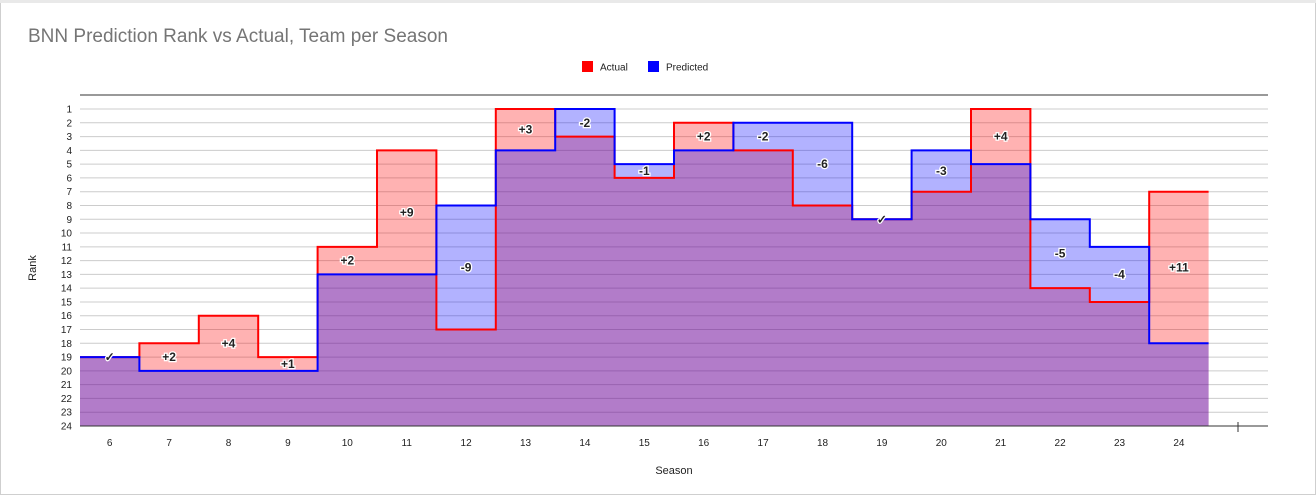 Image resolution: width=1316 pixels, height=495 pixels. Describe the element at coordinates (1119, 274) in the screenshot. I see `diff-label: -4` at that location.